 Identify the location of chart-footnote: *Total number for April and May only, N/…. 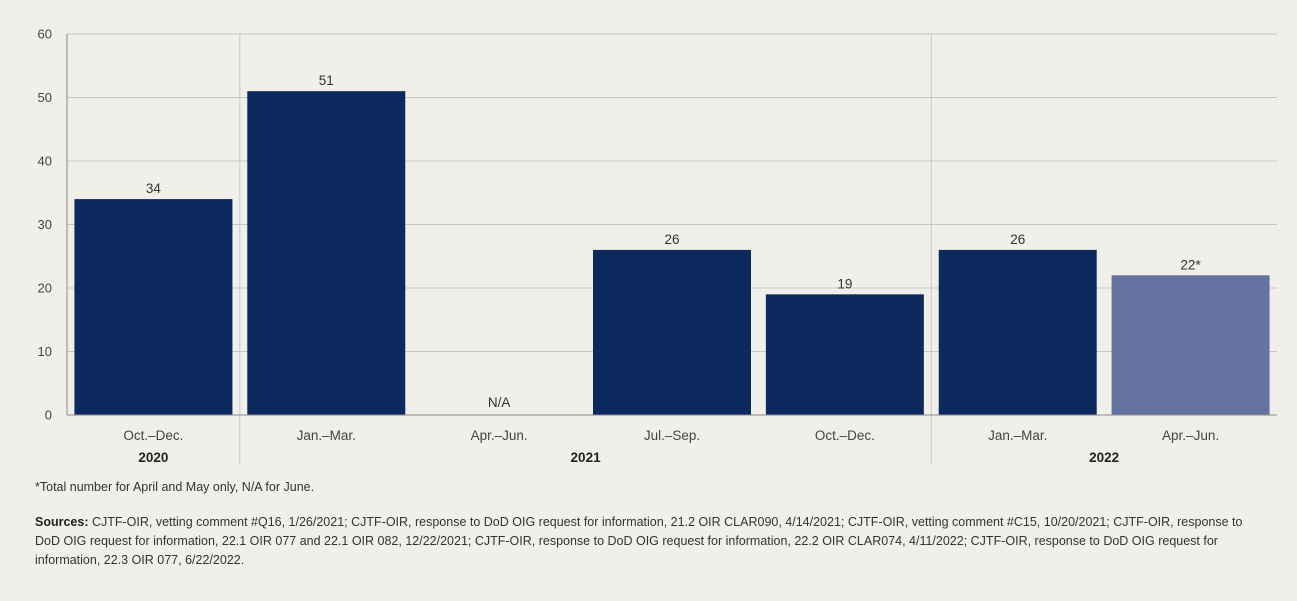
(175, 487).